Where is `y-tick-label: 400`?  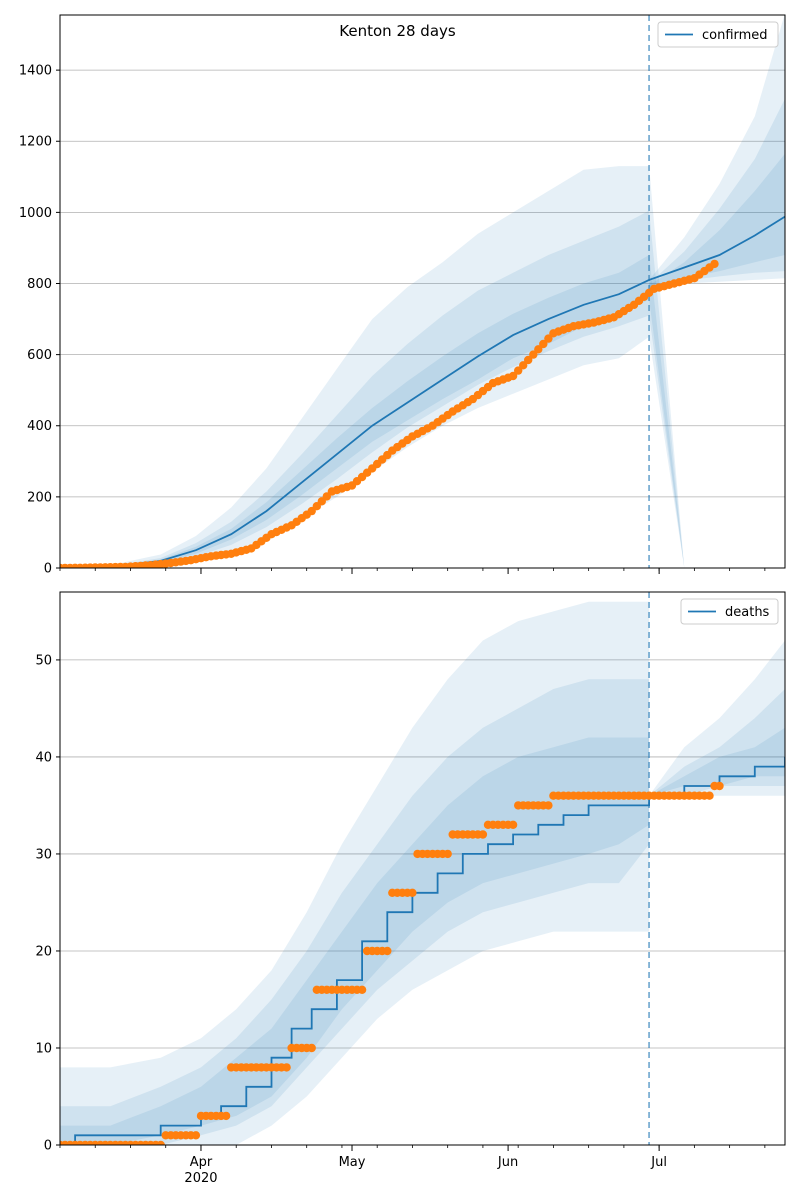
y-tick-label: 400 is located at coordinates (39, 426).